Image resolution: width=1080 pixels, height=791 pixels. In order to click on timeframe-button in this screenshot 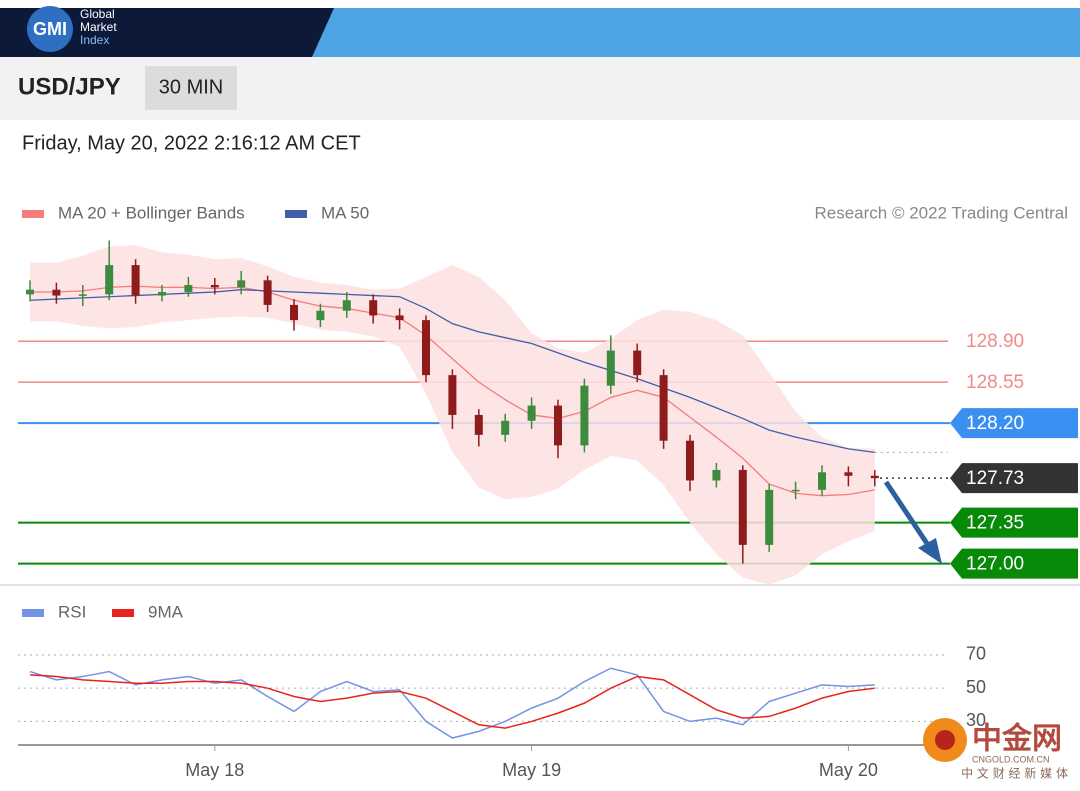, I will do `click(191, 88)`.